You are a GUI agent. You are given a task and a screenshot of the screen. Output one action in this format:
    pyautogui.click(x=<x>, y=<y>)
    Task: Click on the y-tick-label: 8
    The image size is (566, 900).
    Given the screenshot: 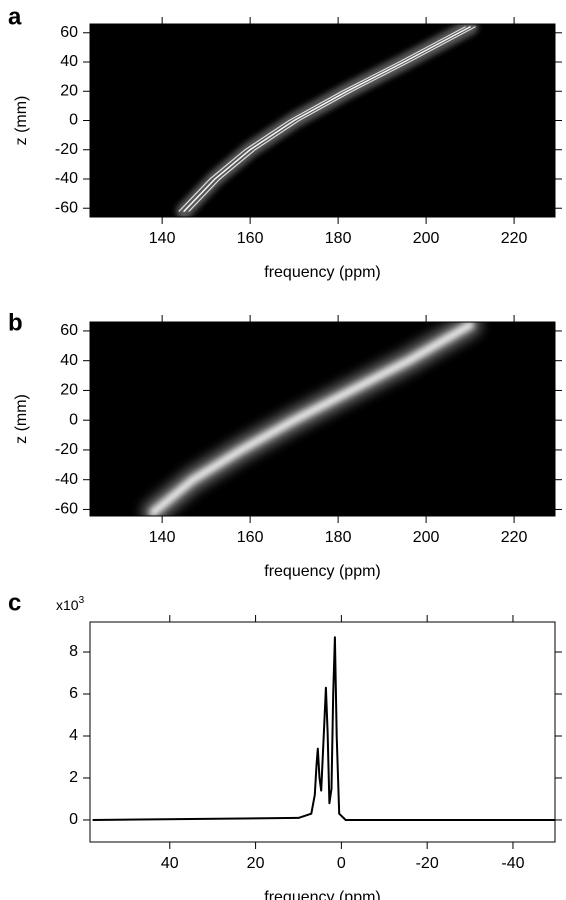 What is the action you would take?
    pyautogui.click(x=73, y=651)
    